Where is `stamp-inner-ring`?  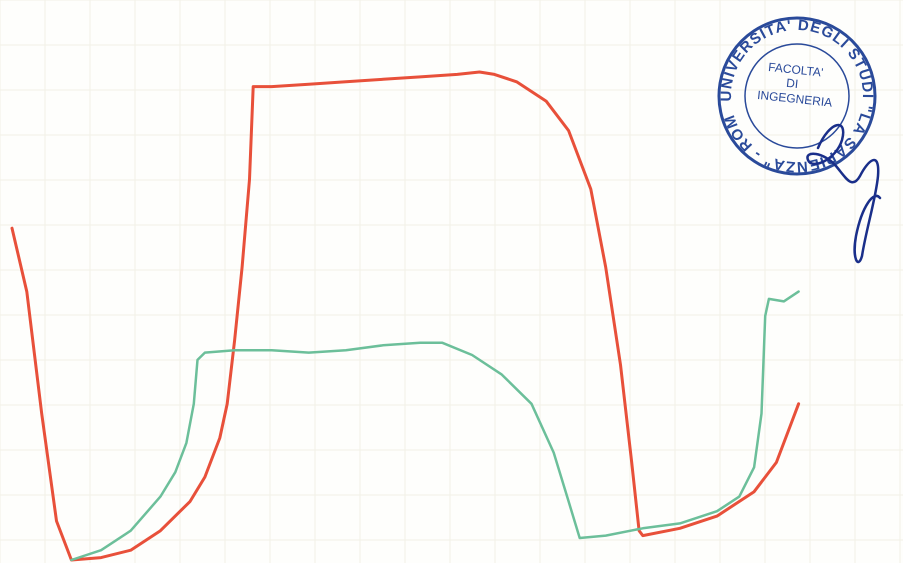 stamp-inner-ring is located at coordinates (797, 96).